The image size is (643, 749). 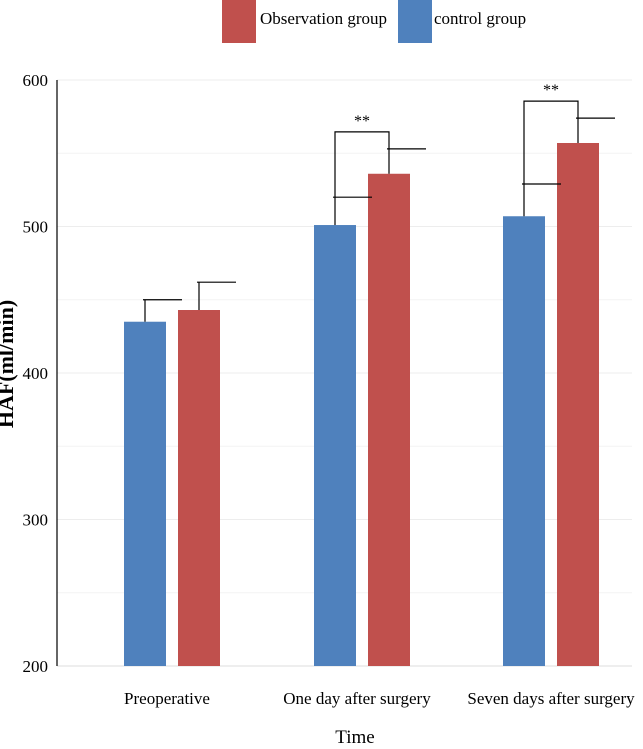 What do you see at coordinates (36, 80) in the screenshot?
I see `y-tick-label: 600` at bounding box center [36, 80].